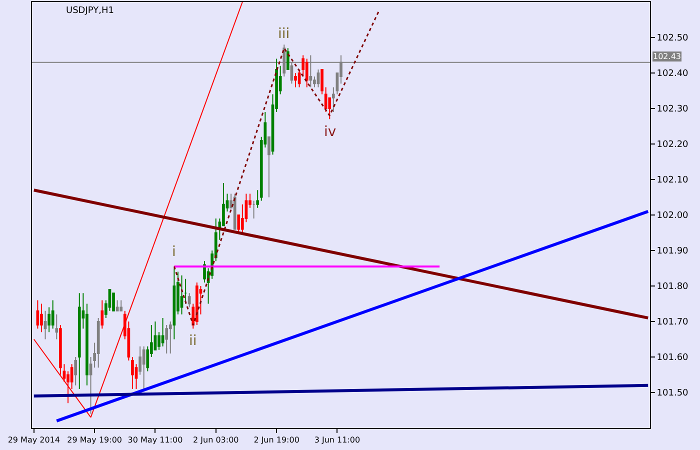 The image size is (700, 450). Describe the element at coordinates (193, 341) in the screenshot. I see `annotation: ii` at that location.